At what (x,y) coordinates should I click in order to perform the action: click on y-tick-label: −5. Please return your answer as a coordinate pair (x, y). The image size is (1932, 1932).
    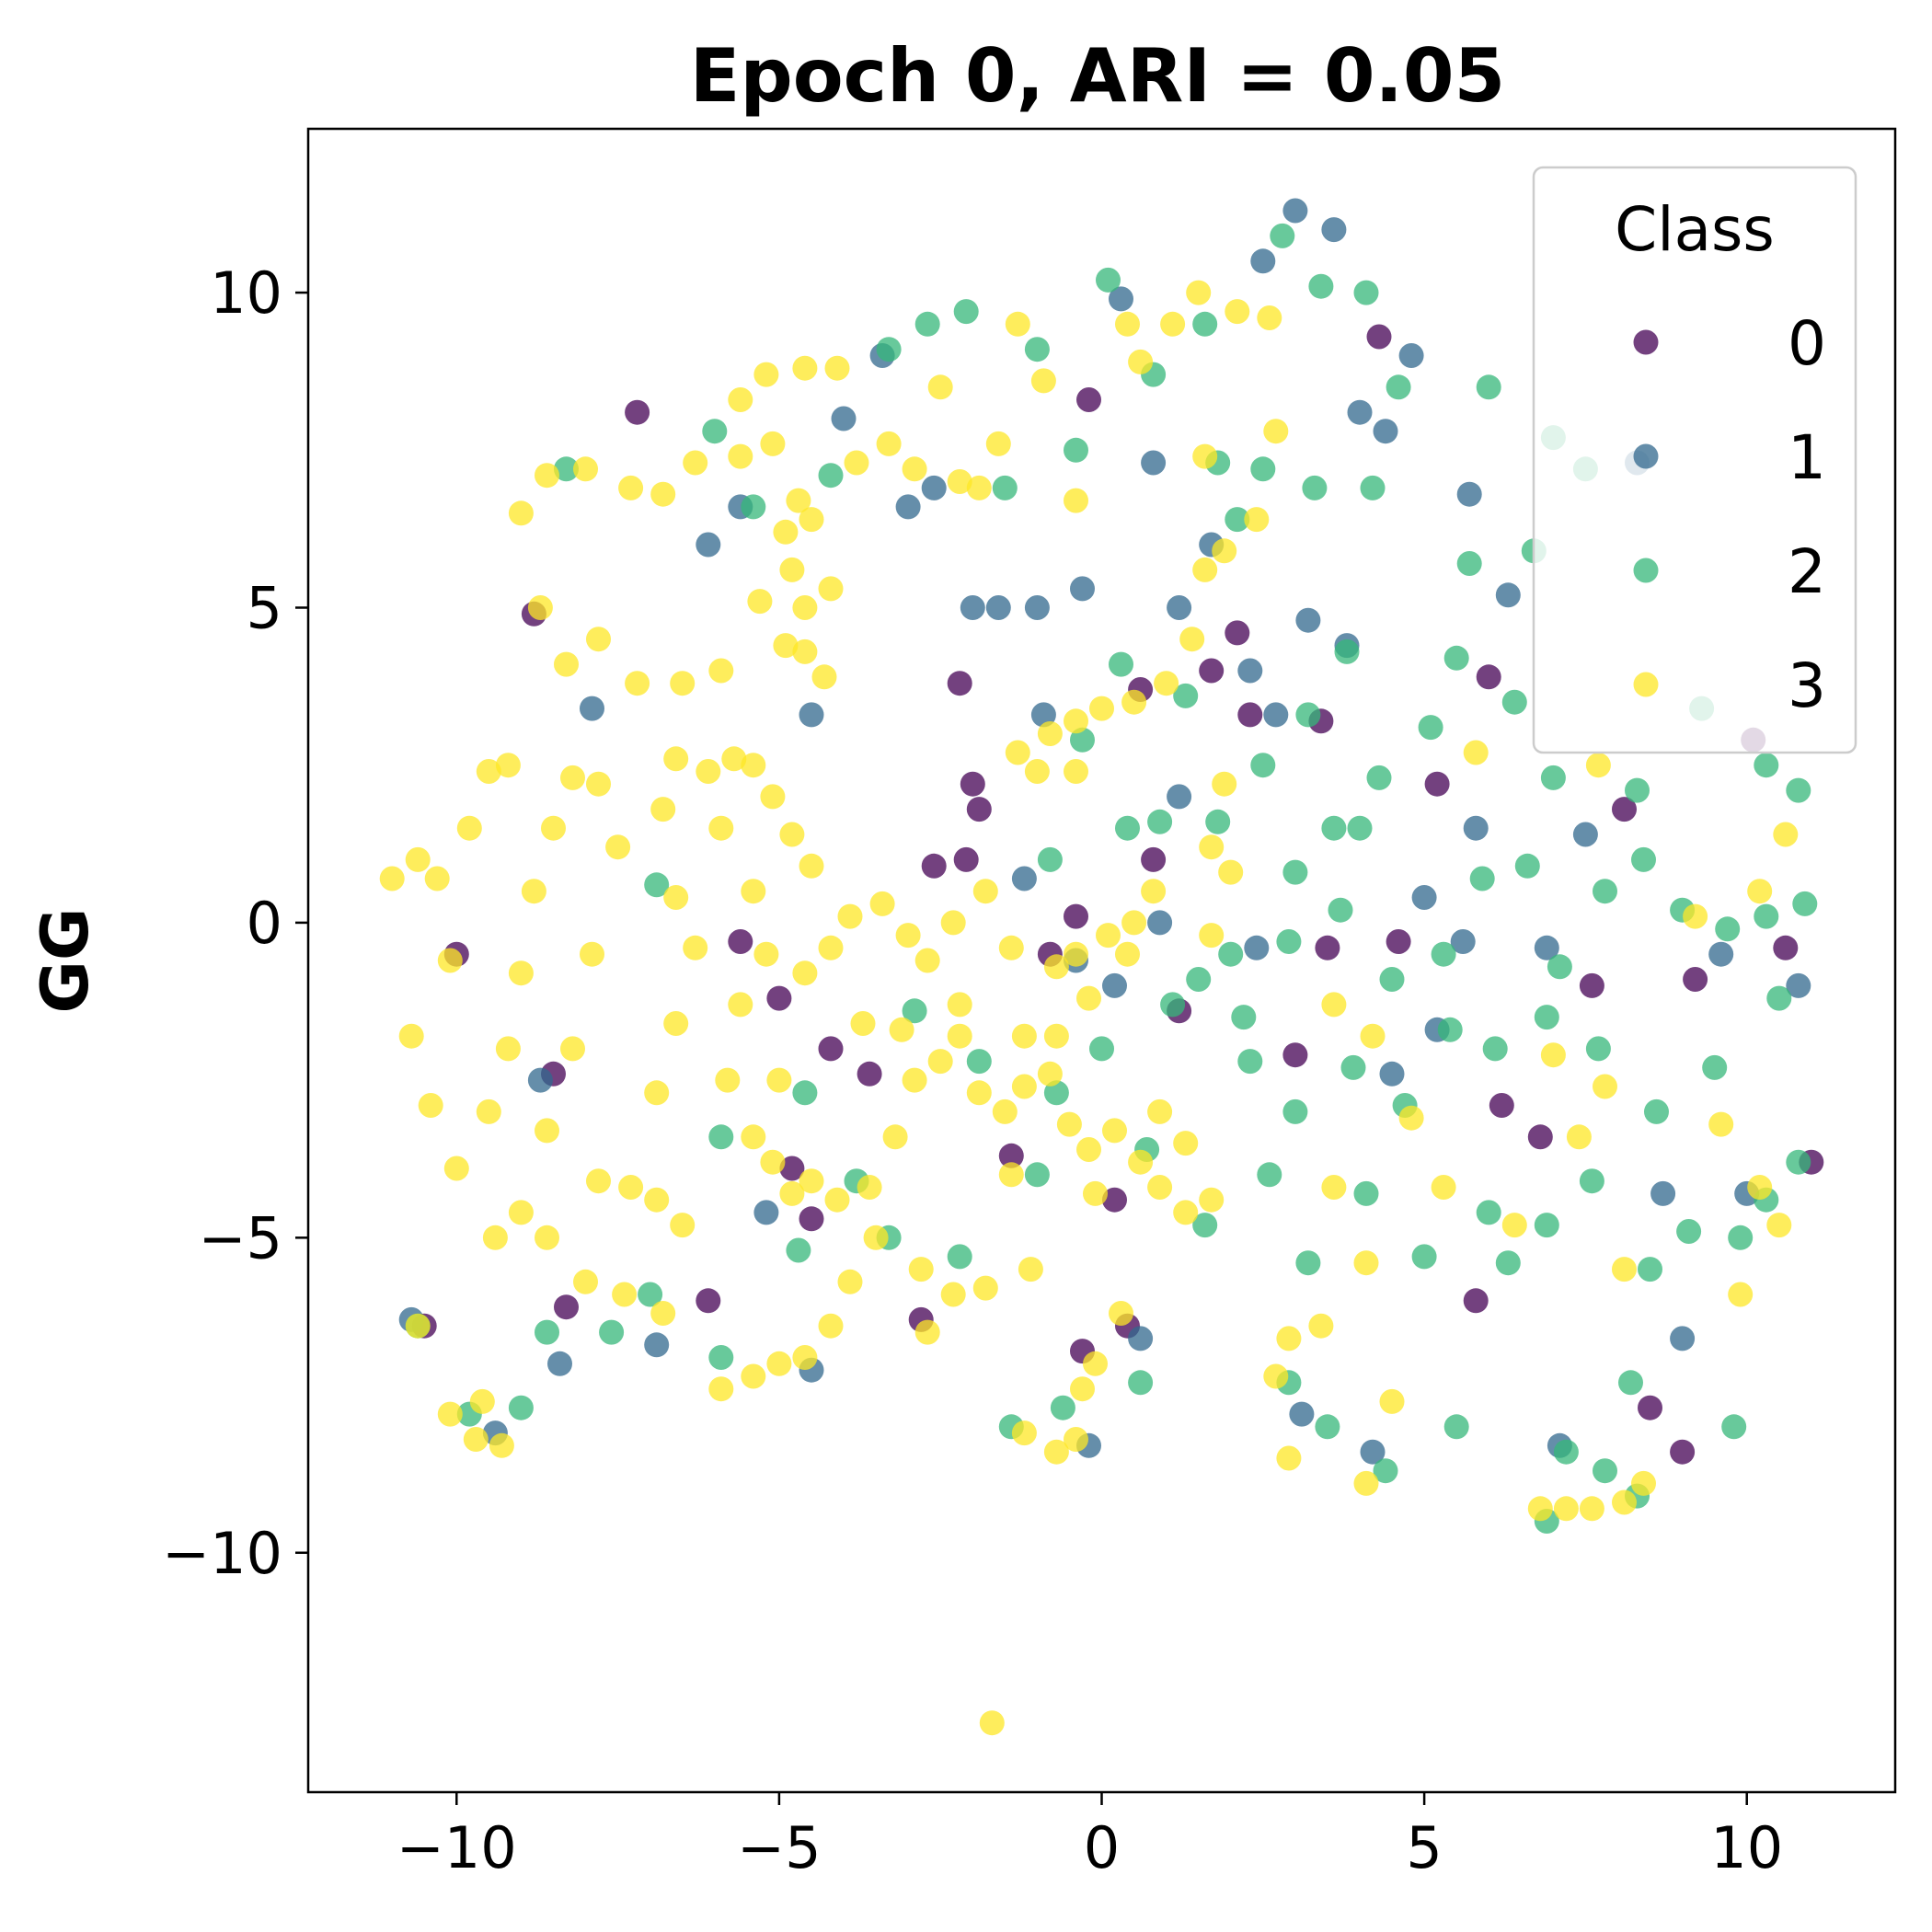
    Looking at the image, I should click on (241, 1237).